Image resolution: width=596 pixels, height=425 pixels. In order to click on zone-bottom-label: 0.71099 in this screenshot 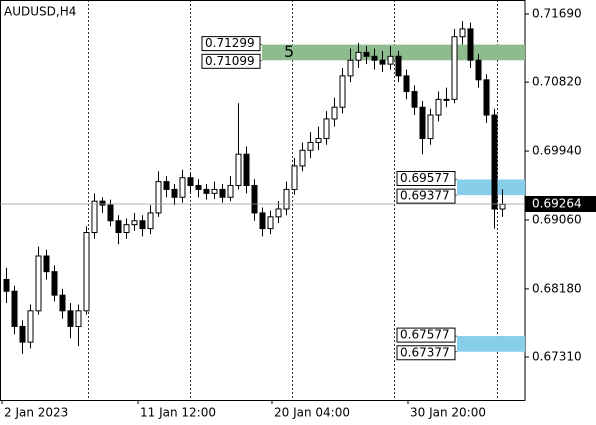, I will do `click(230, 61)`.